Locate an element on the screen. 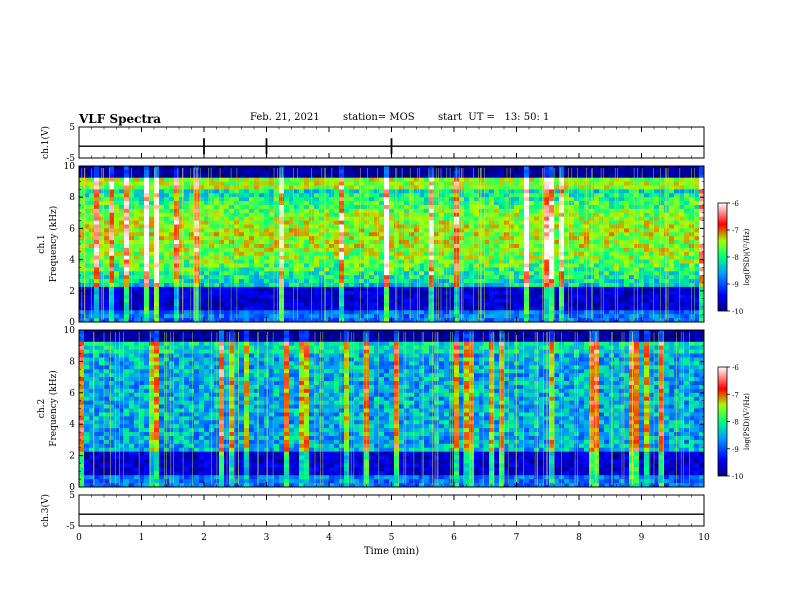  x-axis-label: Time (min) is located at coordinates (391, 551).